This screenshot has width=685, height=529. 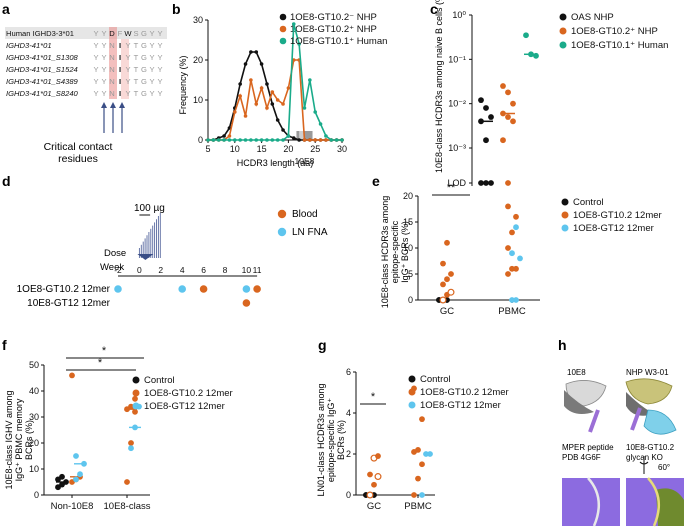 What do you see at coordinates (457, 148) in the screenshot?
I see `c-y-tick-label: 10⁻³` at bounding box center [457, 148].